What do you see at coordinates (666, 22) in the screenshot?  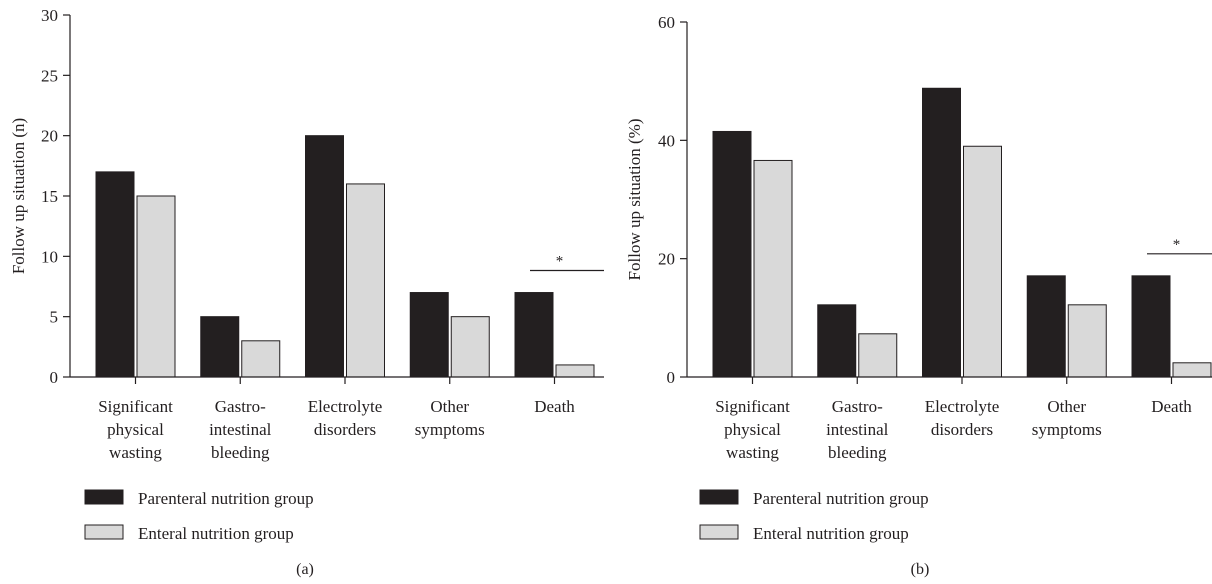 I see `y-tick-label: 60` at bounding box center [666, 22].